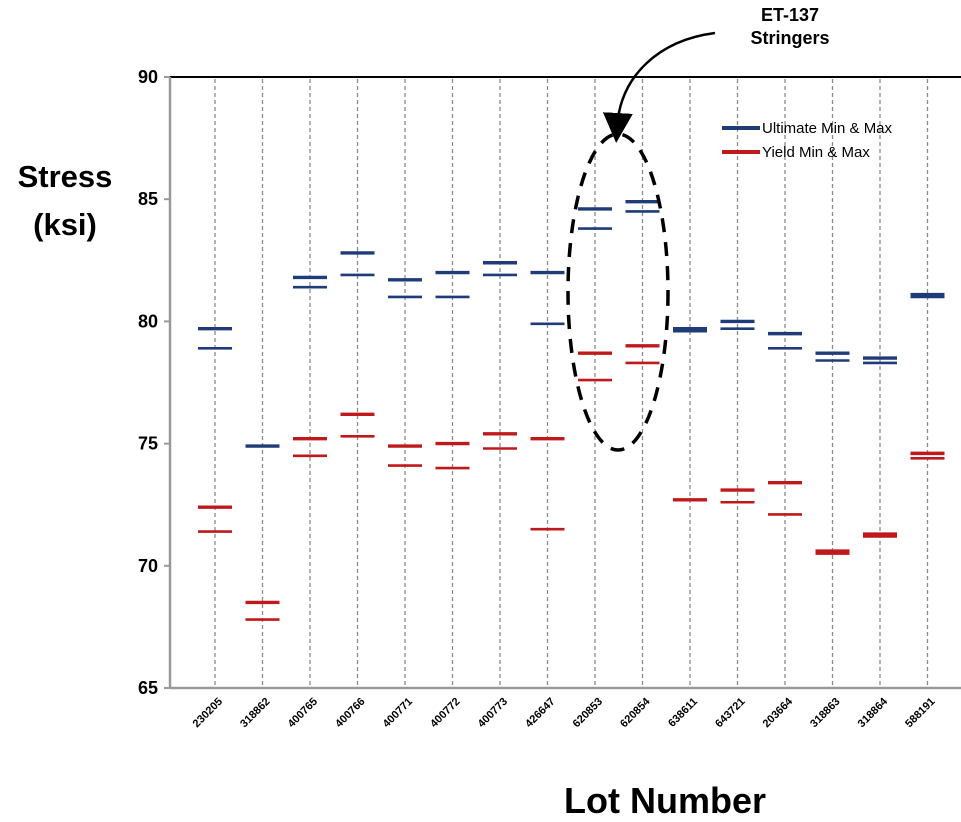 The image size is (961, 822). What do you see at coordinates (208, 713) in the screenshot?
I see `x-tick-label-230205: 230205` at bounding box center [208, 713].